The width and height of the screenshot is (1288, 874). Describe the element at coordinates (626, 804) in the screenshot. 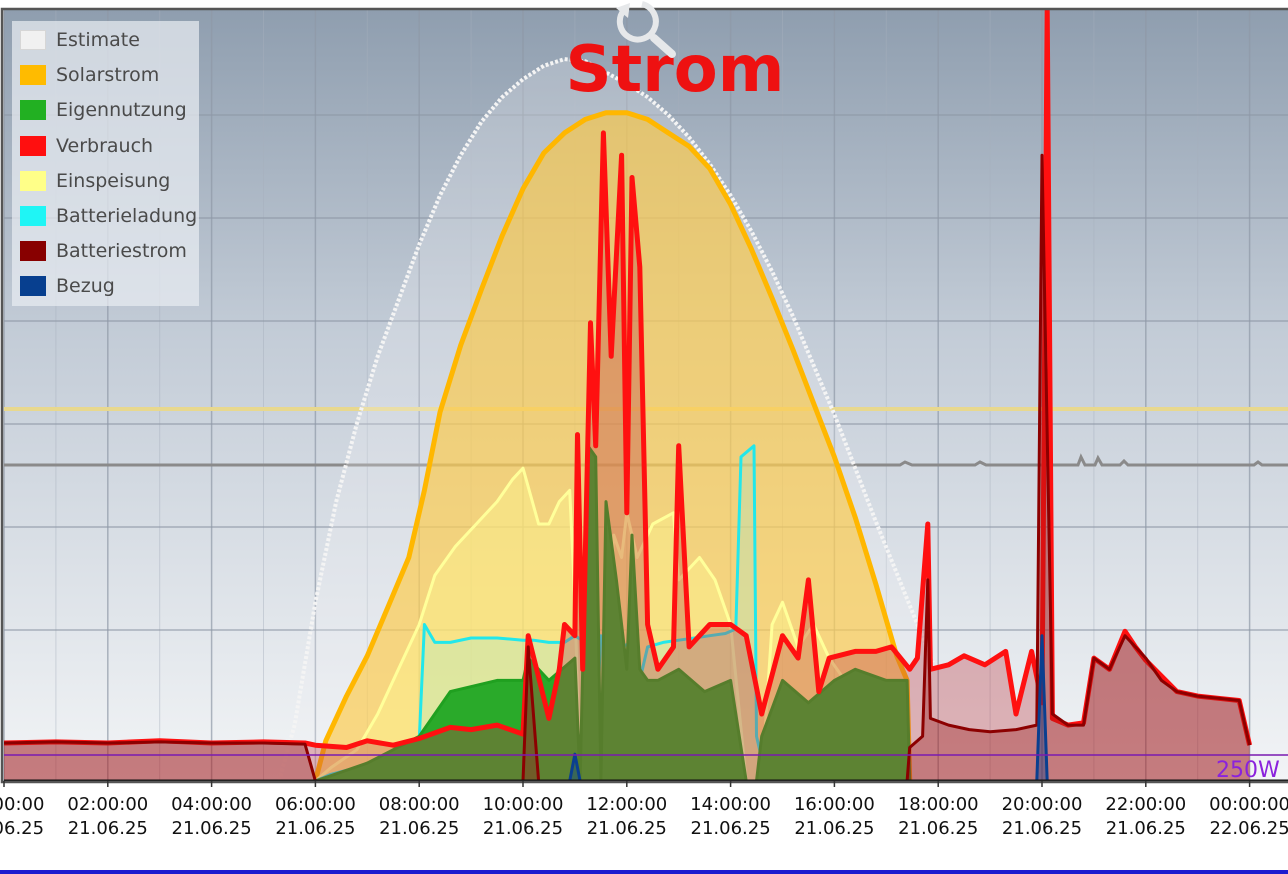

I see `x-tick-time: 12:00:00` at that location.